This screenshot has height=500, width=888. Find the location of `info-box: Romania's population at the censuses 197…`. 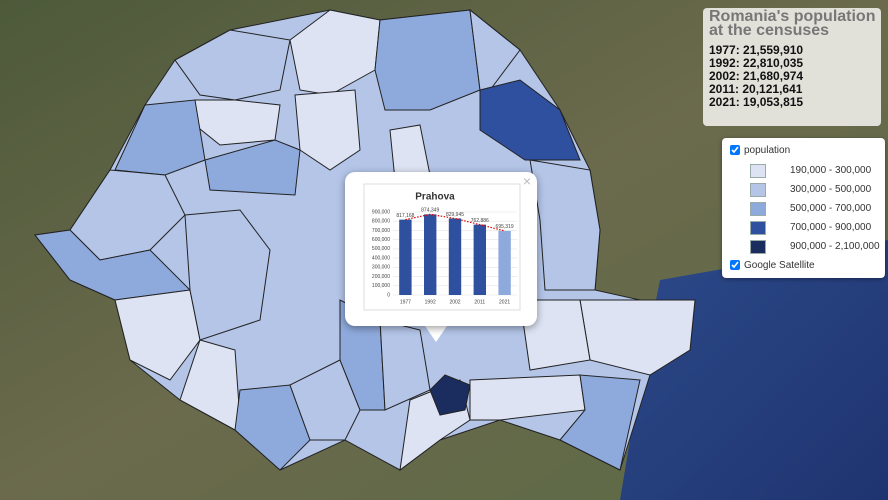

info-box: Romania's population at the censuses 197… is located at coordinates (792, 67).